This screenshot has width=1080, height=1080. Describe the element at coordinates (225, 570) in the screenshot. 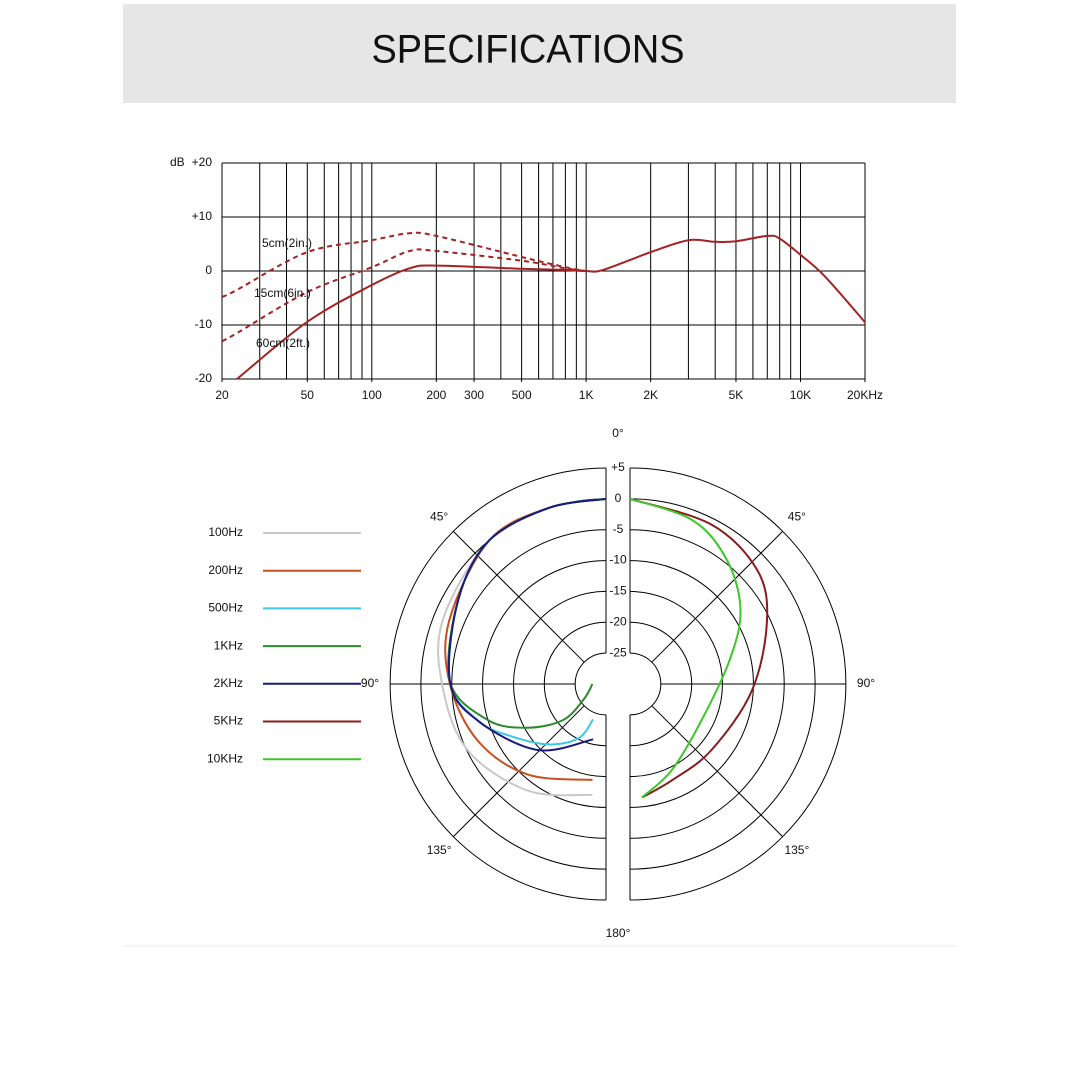

I see `legend-label: 200Hz` at that location.